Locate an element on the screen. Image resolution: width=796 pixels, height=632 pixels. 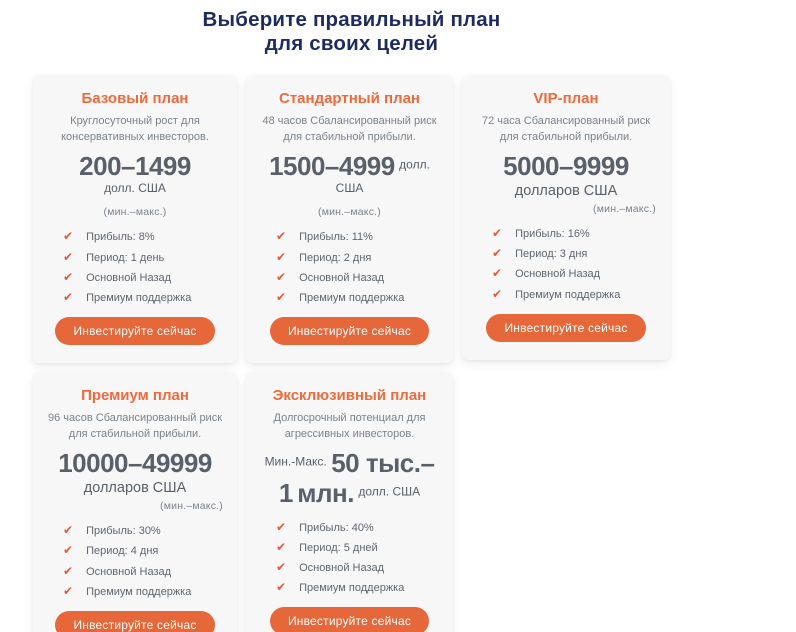
feature-item: ✔ Период: 1 день is located at coordinates (143, 256).